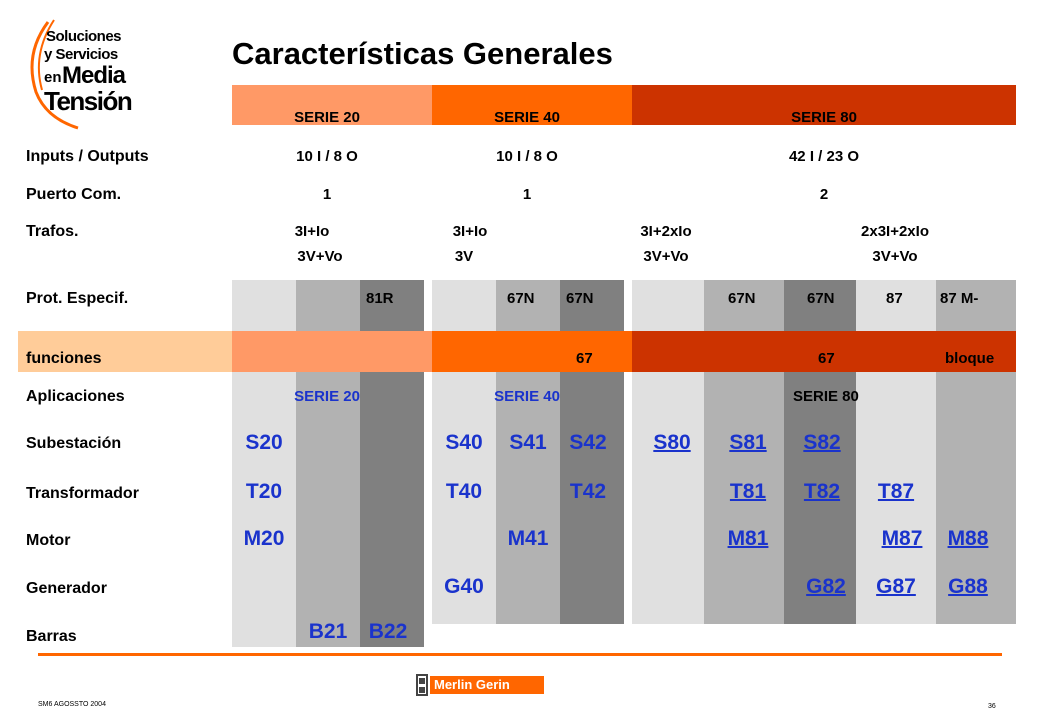 Image resolution: width=1040 pixels, height=720 pixels. Describe the element at coordinates (959, 298) in the screenshot. I see `prot-s88: 87 M-` at that location.